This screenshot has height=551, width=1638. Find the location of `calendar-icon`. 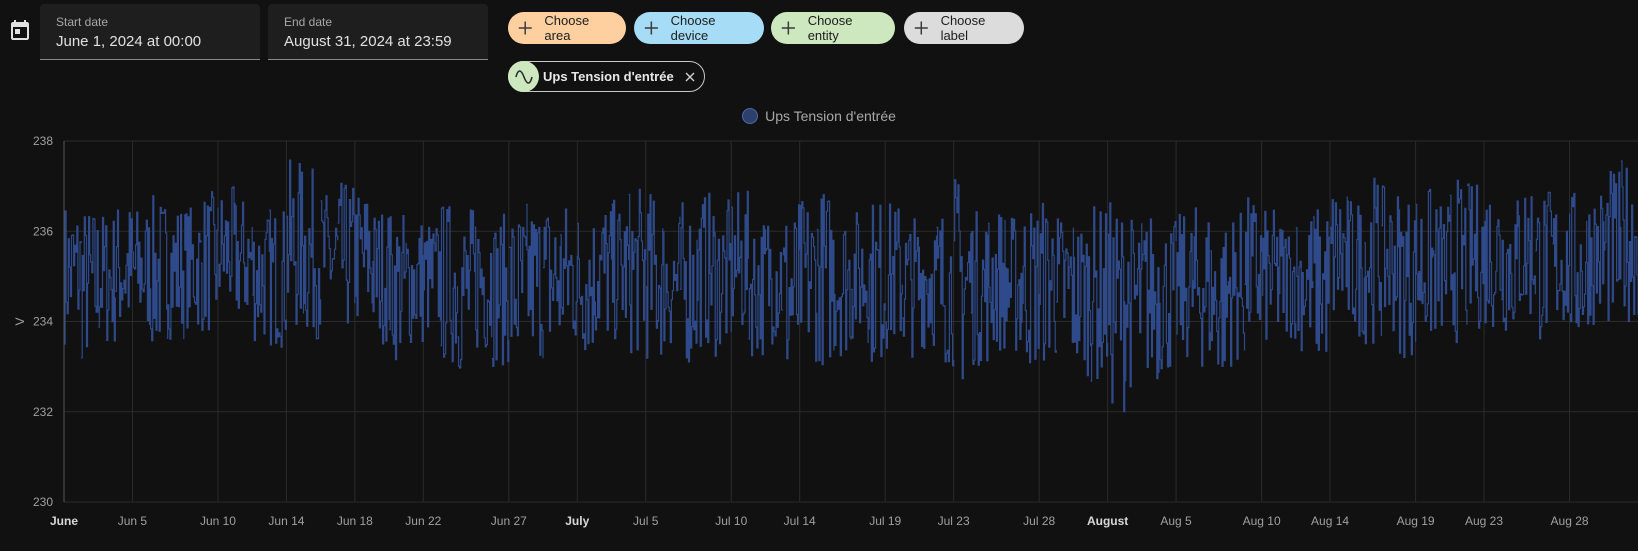

calendar-icon is located at coordinates (20, 30).